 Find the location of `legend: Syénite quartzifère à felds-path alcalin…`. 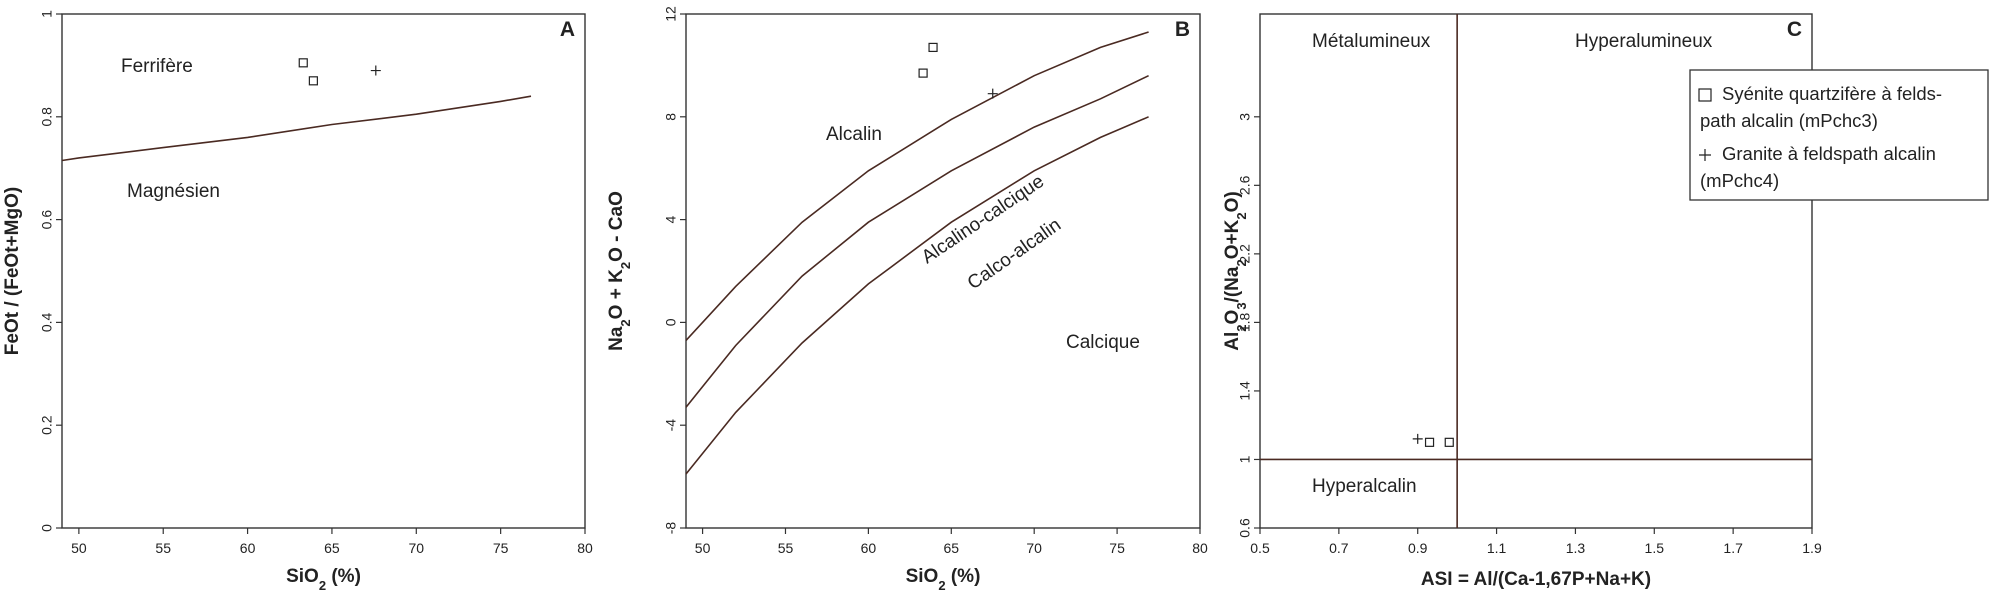

legend: Syénite quartzifère à felds-path alcalin… is located at coordinates (1839, 135).